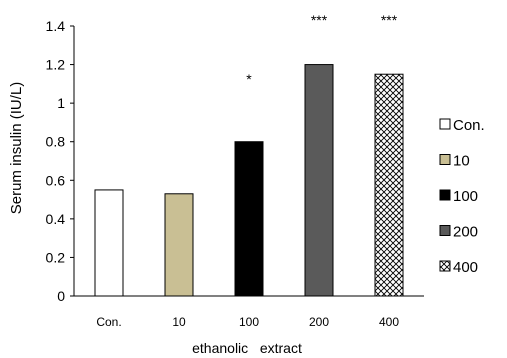 This screenshot has height=358, width=507. Describe the element at coordinates (249, 79) in the screenshot. I see `significance-marker: *` at that location.